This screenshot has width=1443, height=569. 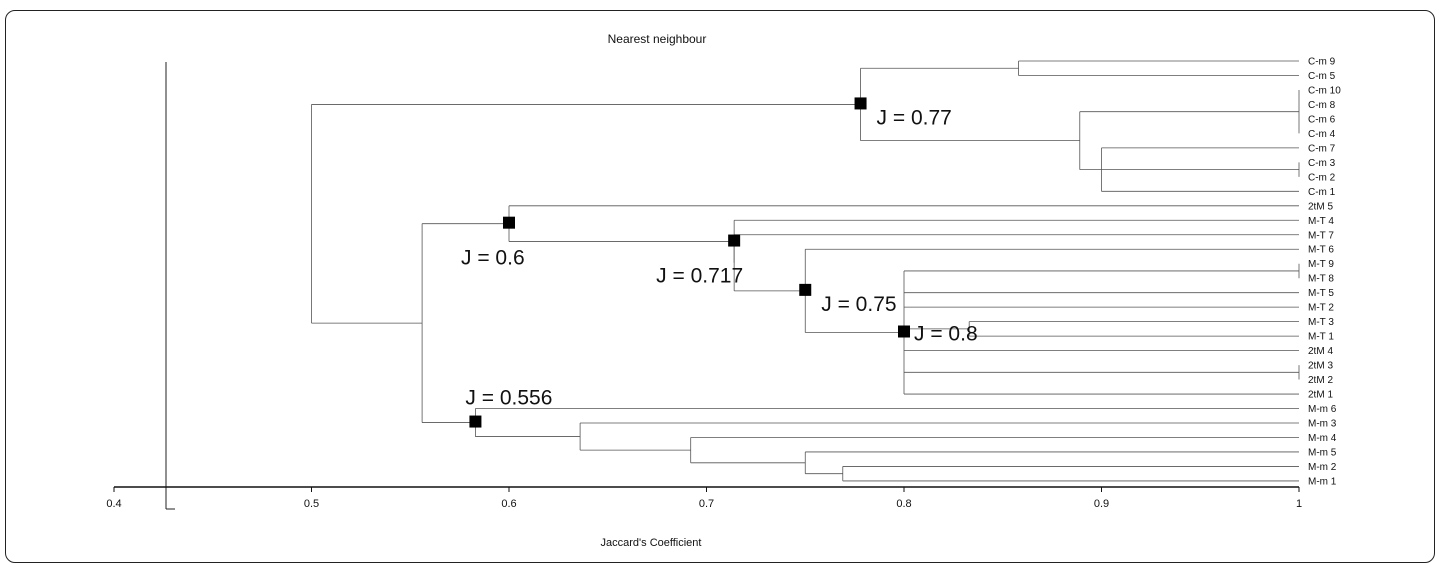 What do you see at coordinates (805, 289) in the screenshot?
I see `node-marker-k` at bounding box center [805, 289].